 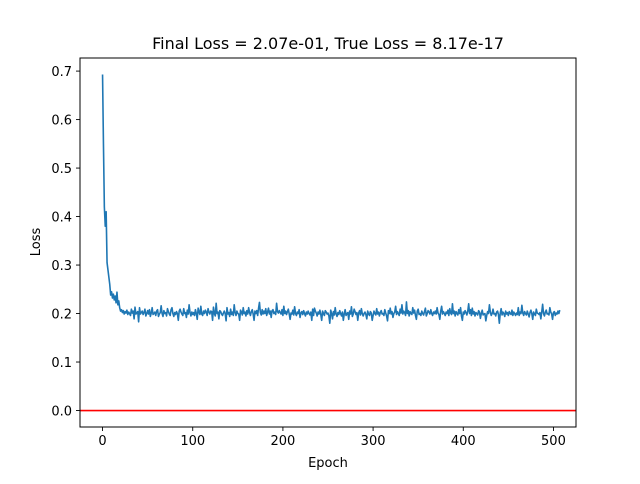 I want to click on y-tick-label: 0.1, so click(x=61, y=363).